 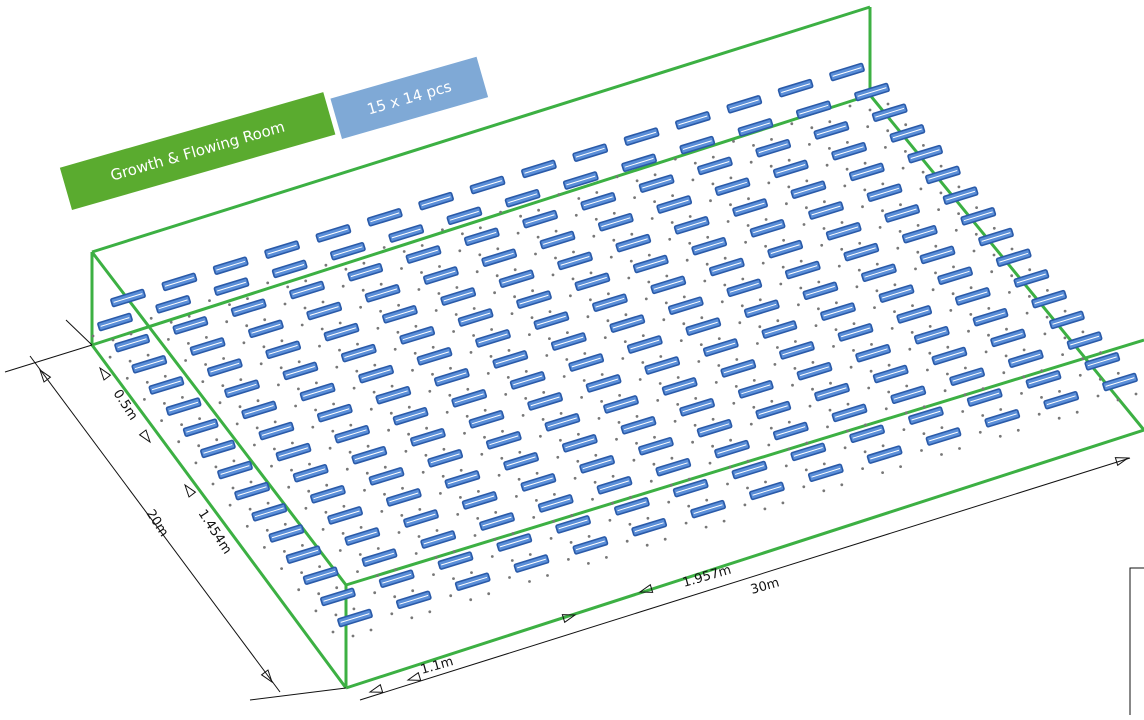 I want to click on extension-line, so click(x=79, y=332).